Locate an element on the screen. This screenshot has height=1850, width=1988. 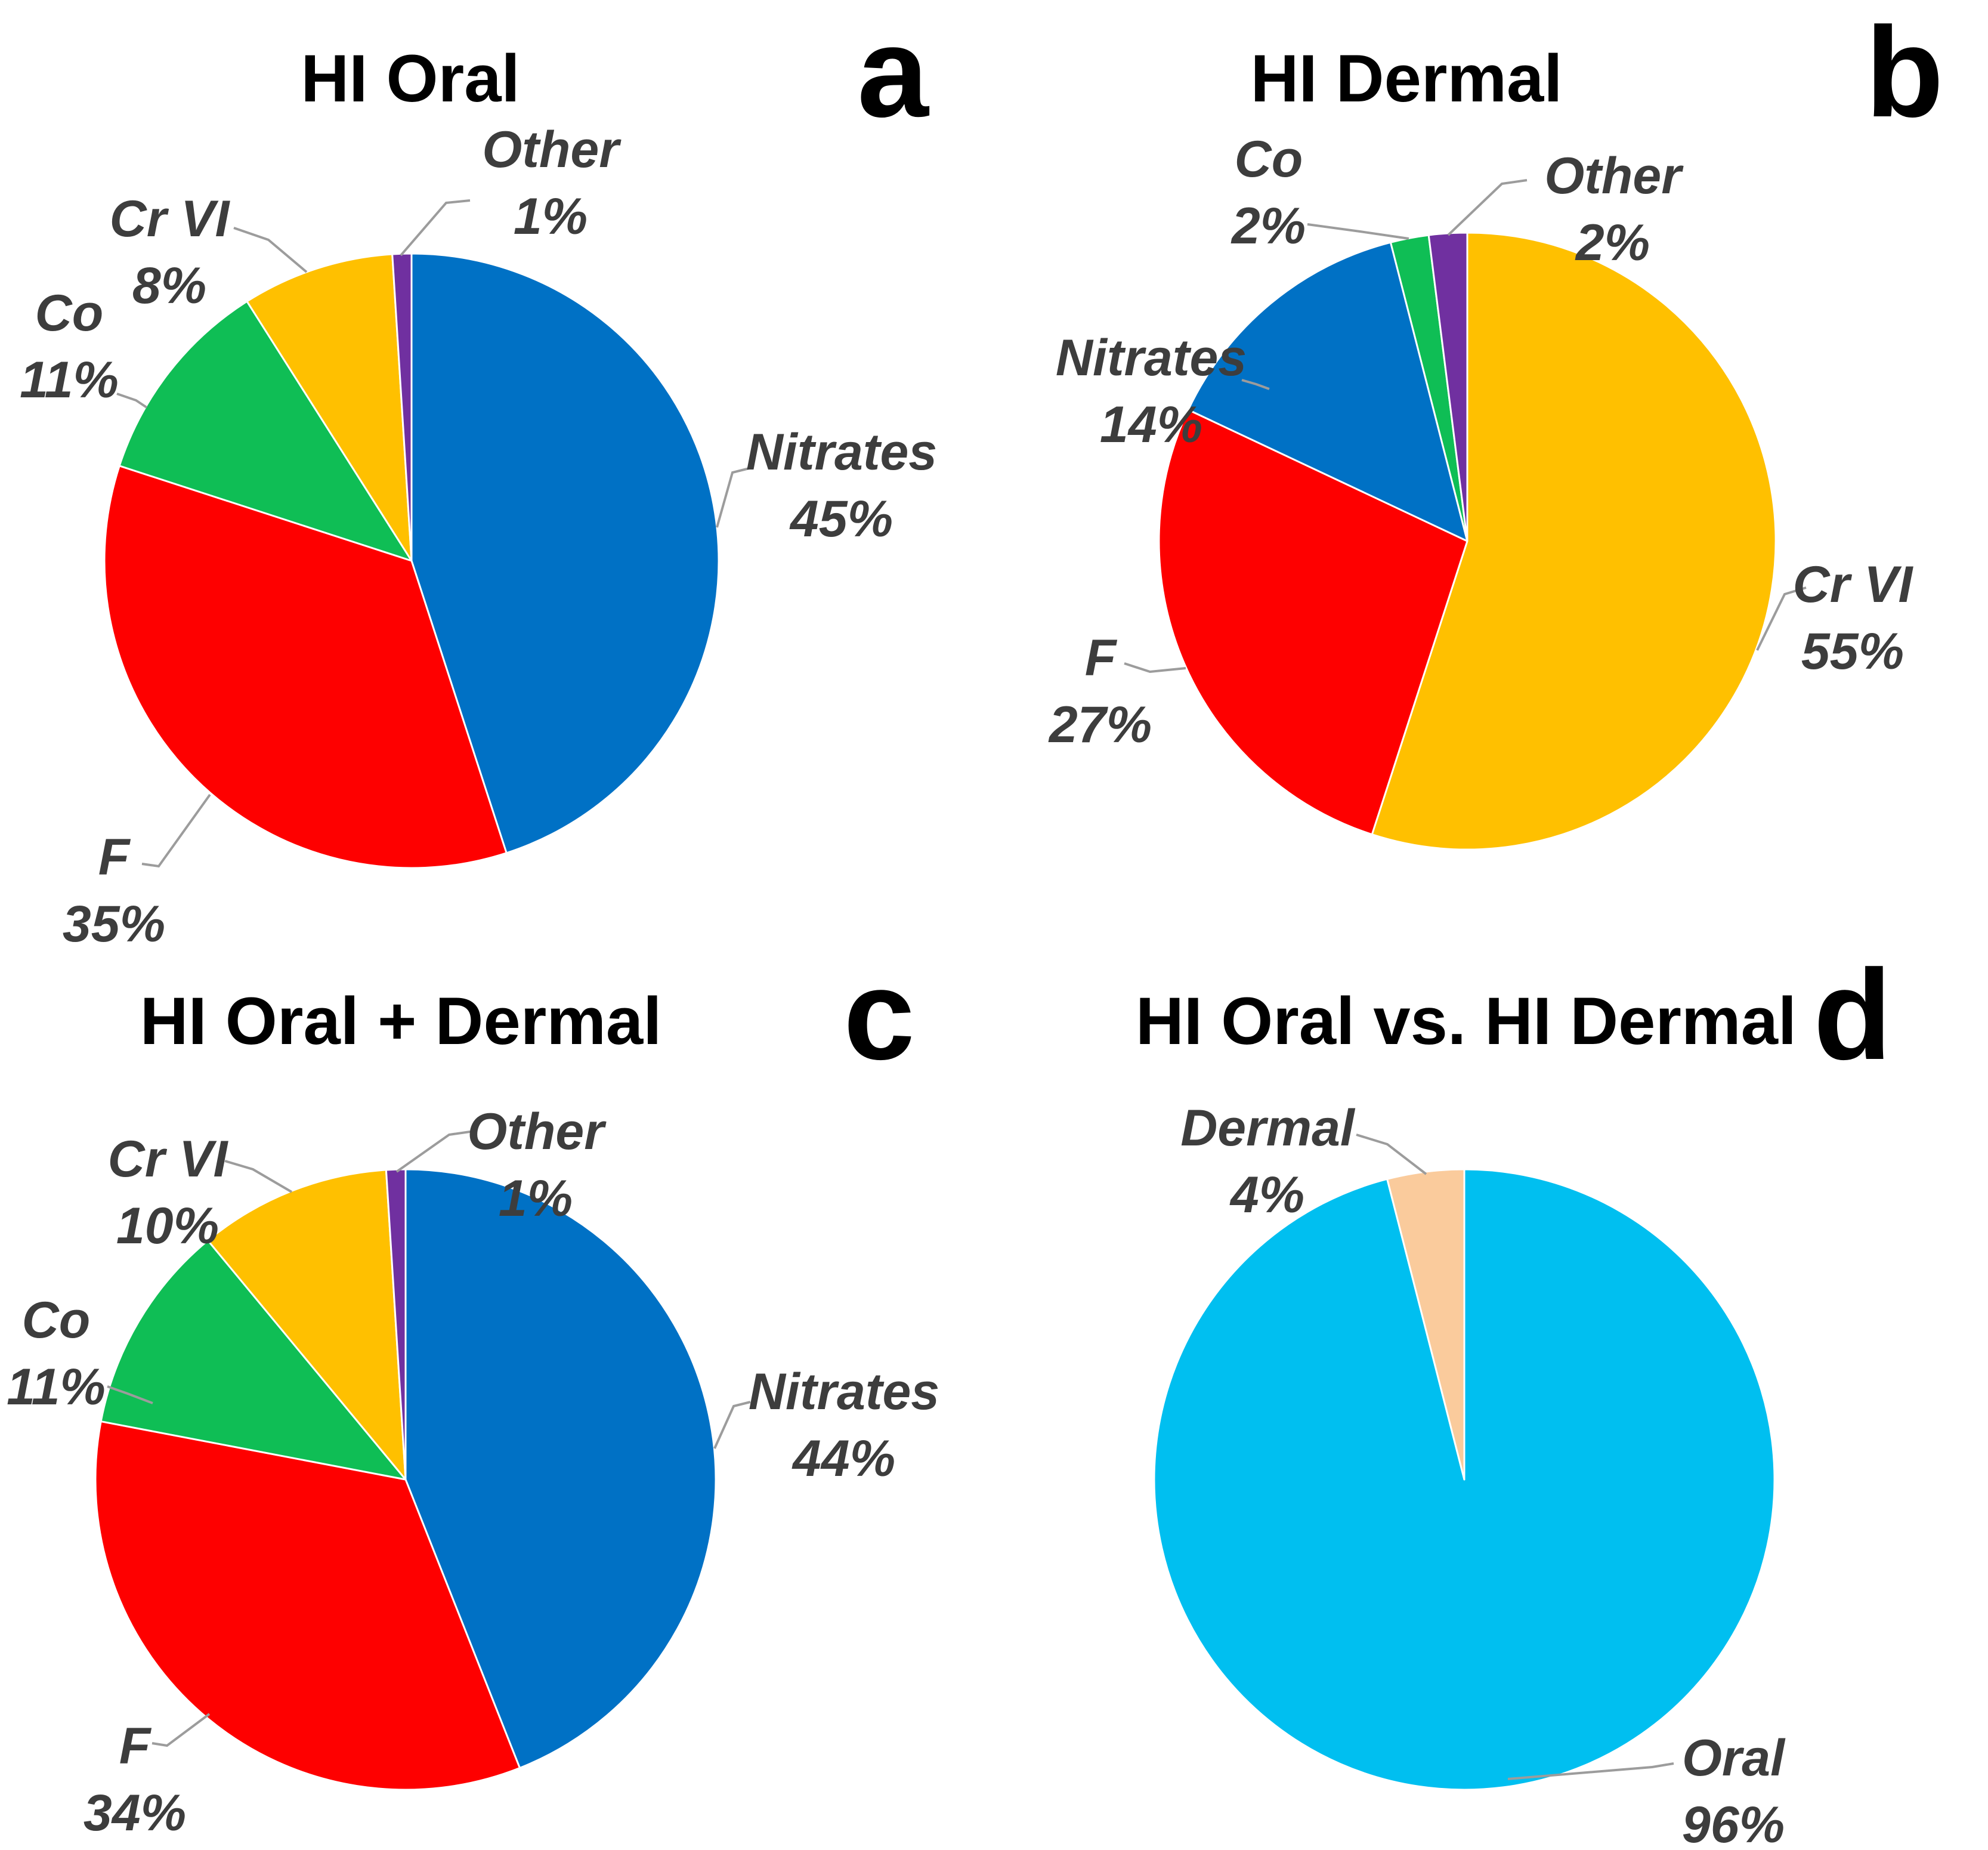
slice-percent: 96% is located at coordinates (1733, 1823).